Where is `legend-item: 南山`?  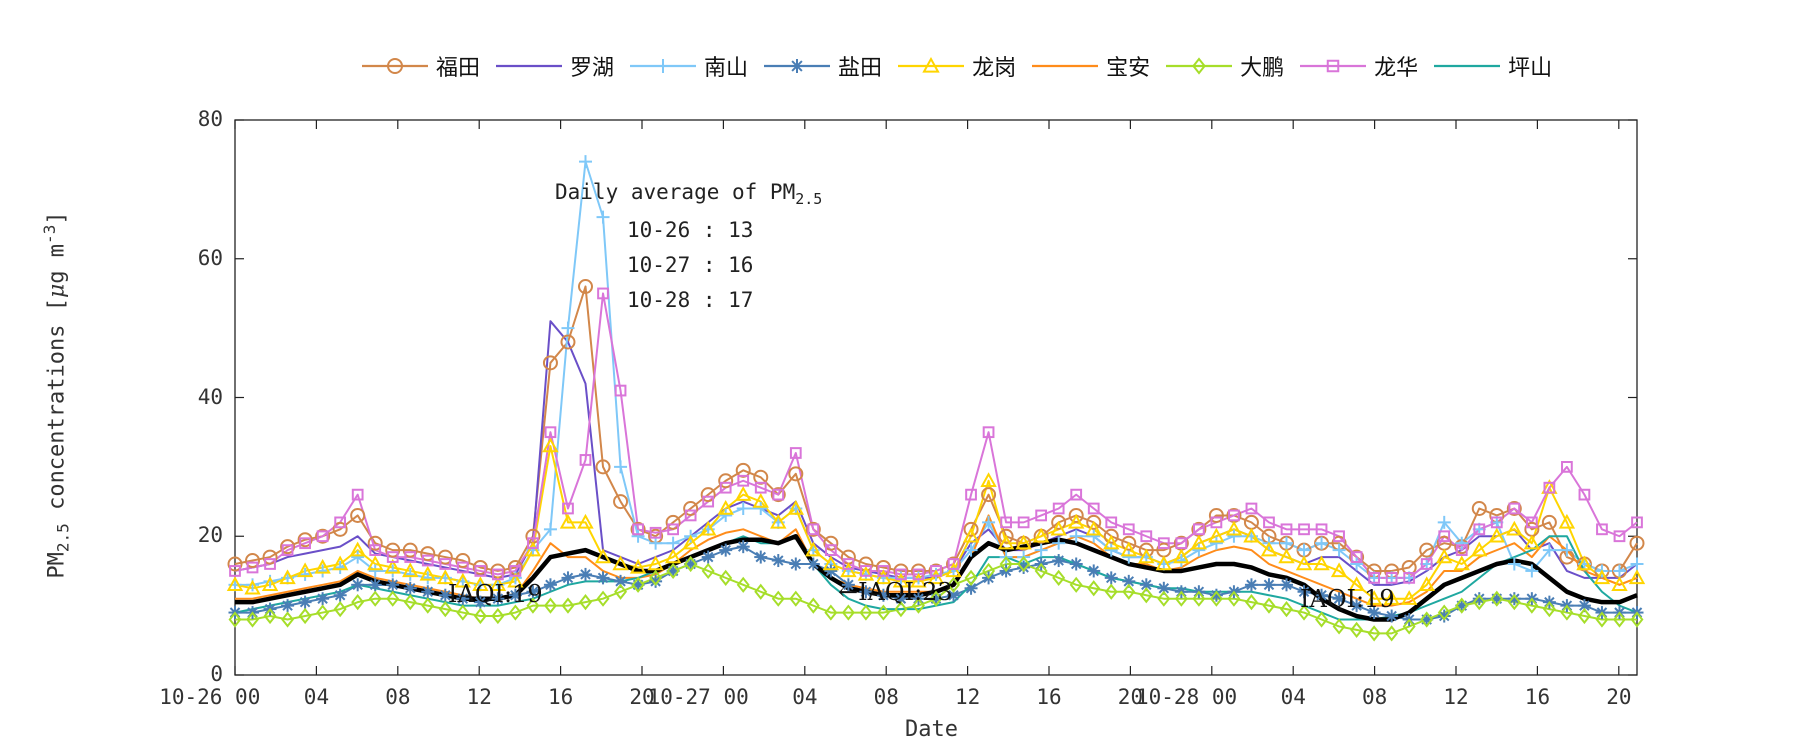 legend-item: 南山 is located at coordinates (688, 66).